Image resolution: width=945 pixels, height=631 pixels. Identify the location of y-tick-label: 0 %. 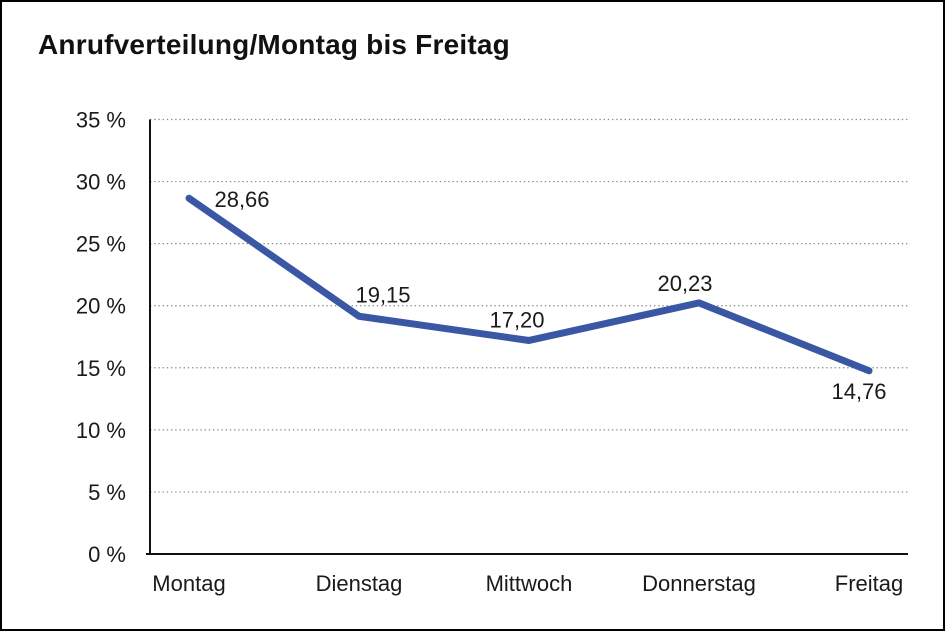
(107, 554).